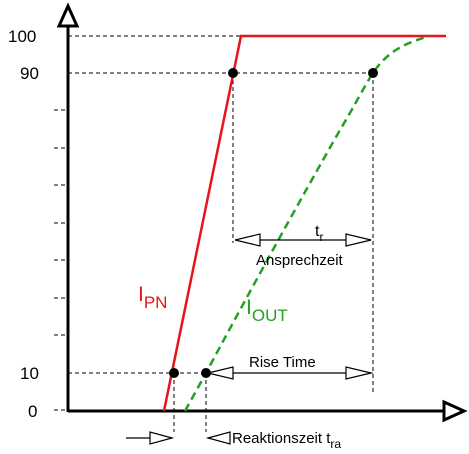 The width and height of the screenshot is (469, 454). I want to click on rise-time-arrow, so click(289, 373).